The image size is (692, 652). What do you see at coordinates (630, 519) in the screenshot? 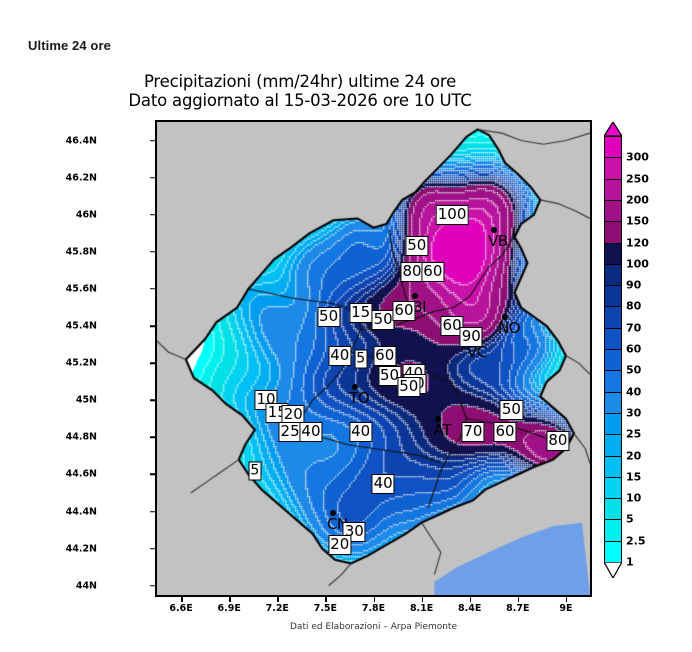
I see `colorbar-tick-label: 5` at bounding box center [630, 519].